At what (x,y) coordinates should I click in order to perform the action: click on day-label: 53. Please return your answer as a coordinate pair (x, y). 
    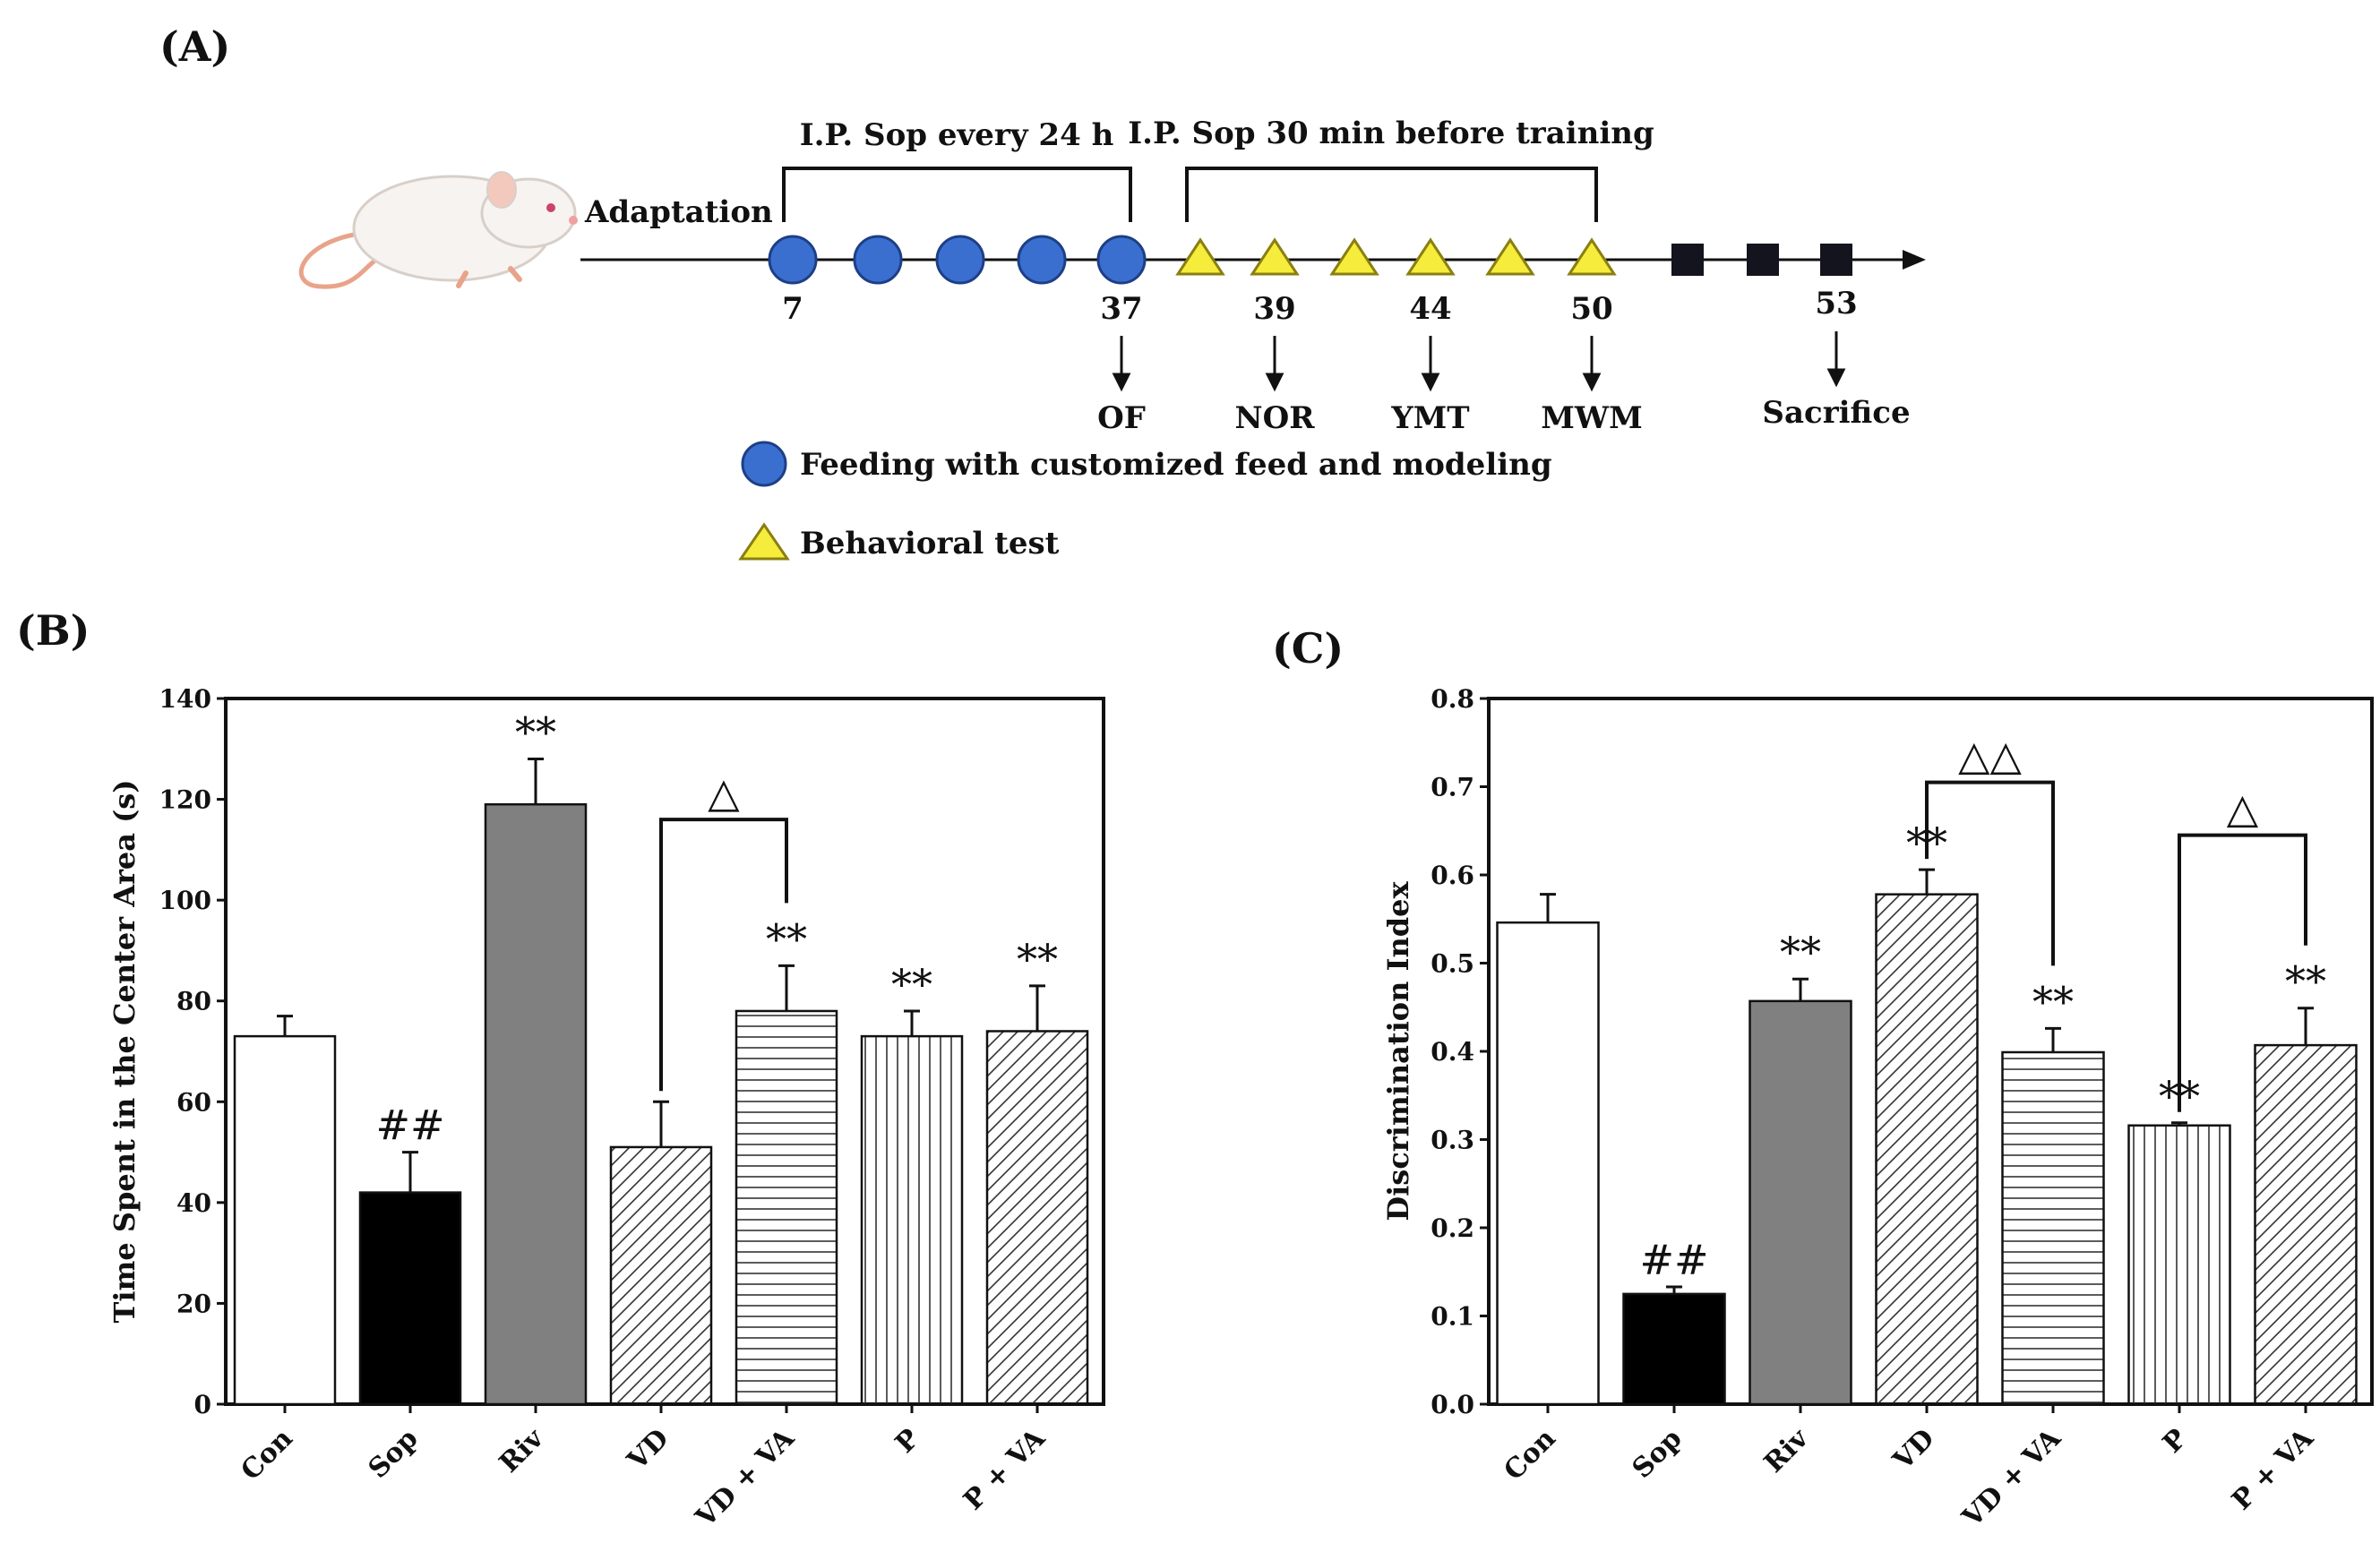
    Looking at the image, I should click on (1836, 304).